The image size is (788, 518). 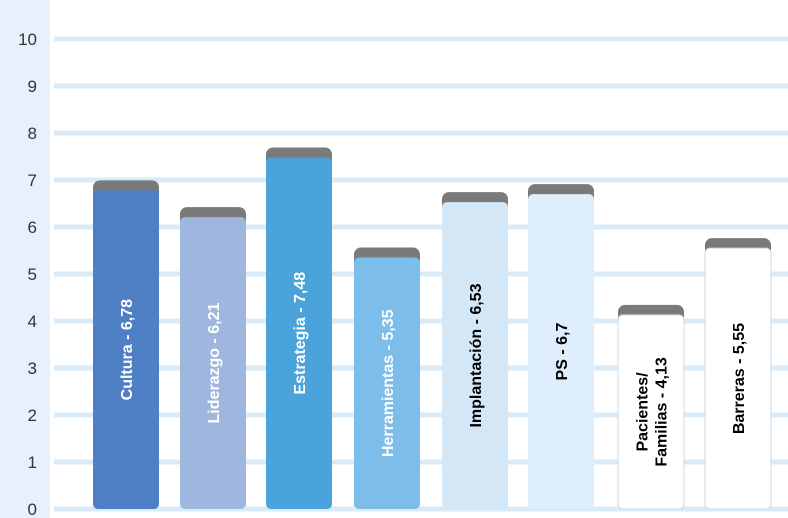 What do you see at coordinates (32, 86) in the screenshot?
I see `y-tick-label: 9` at bounding box center [32, 86].